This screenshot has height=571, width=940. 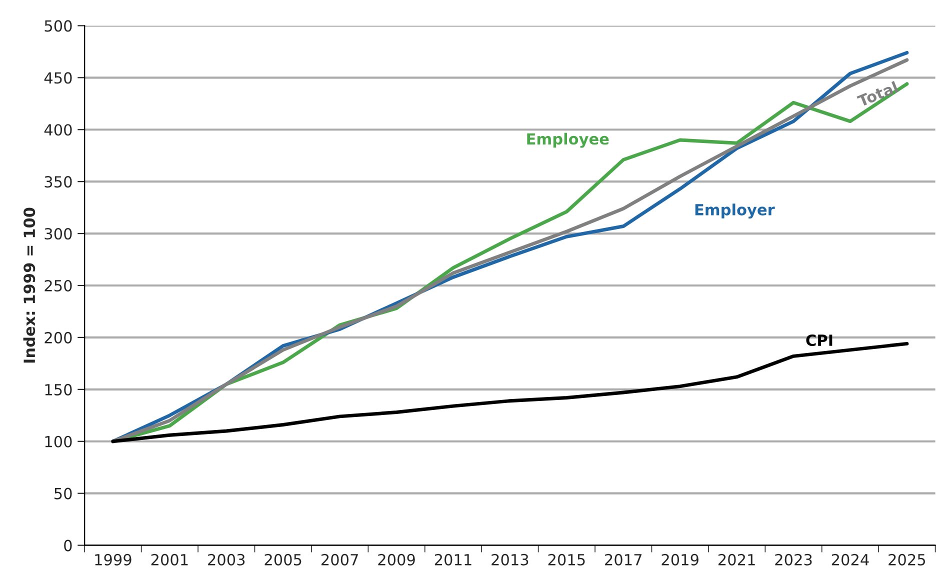 What do you see at coordinates (566, 560) in the screenshot?
I see `x-tick-label: 2015` at bounding box center [566, 560].